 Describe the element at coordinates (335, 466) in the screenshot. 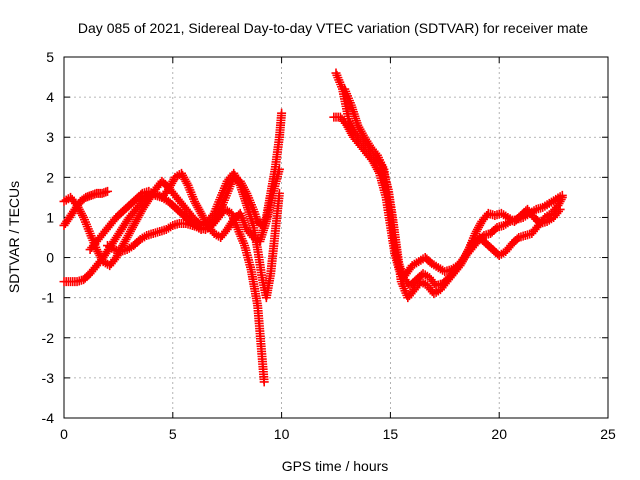

I see `x-axis-label: GPS time / hours` at that location.